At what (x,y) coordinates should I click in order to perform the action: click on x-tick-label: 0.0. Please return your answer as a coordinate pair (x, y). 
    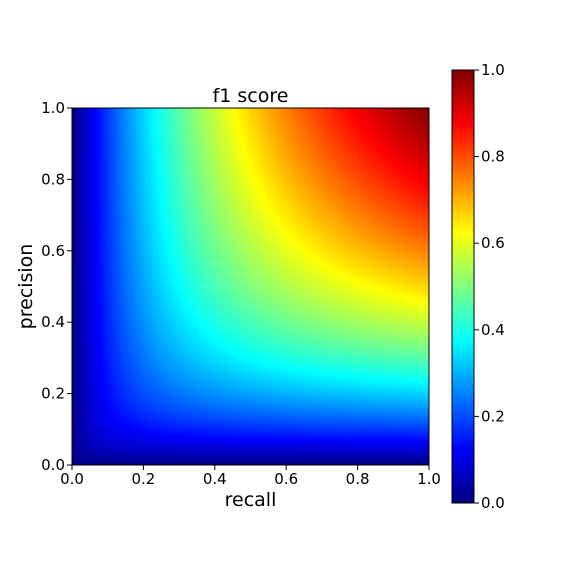
    Looking at the image, I should click on (72, 479).